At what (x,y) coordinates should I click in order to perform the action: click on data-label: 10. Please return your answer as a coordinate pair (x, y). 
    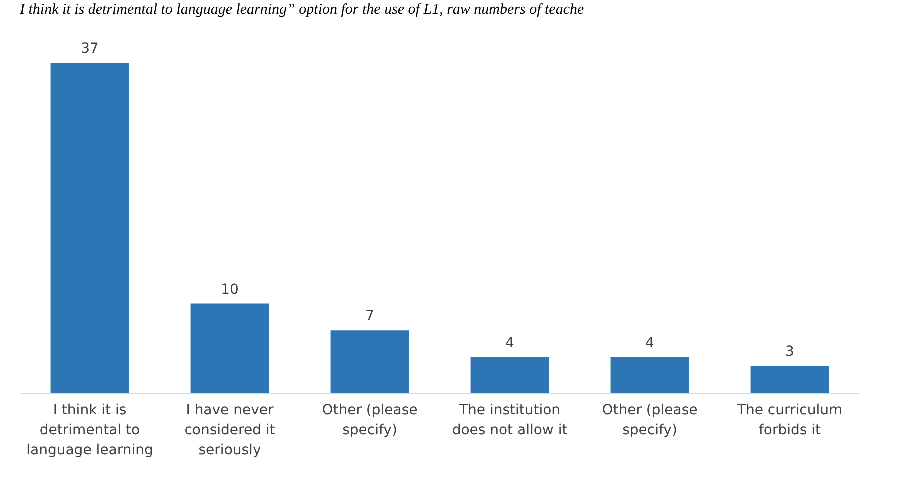
    Looking at the image, I should click on (230, 290).